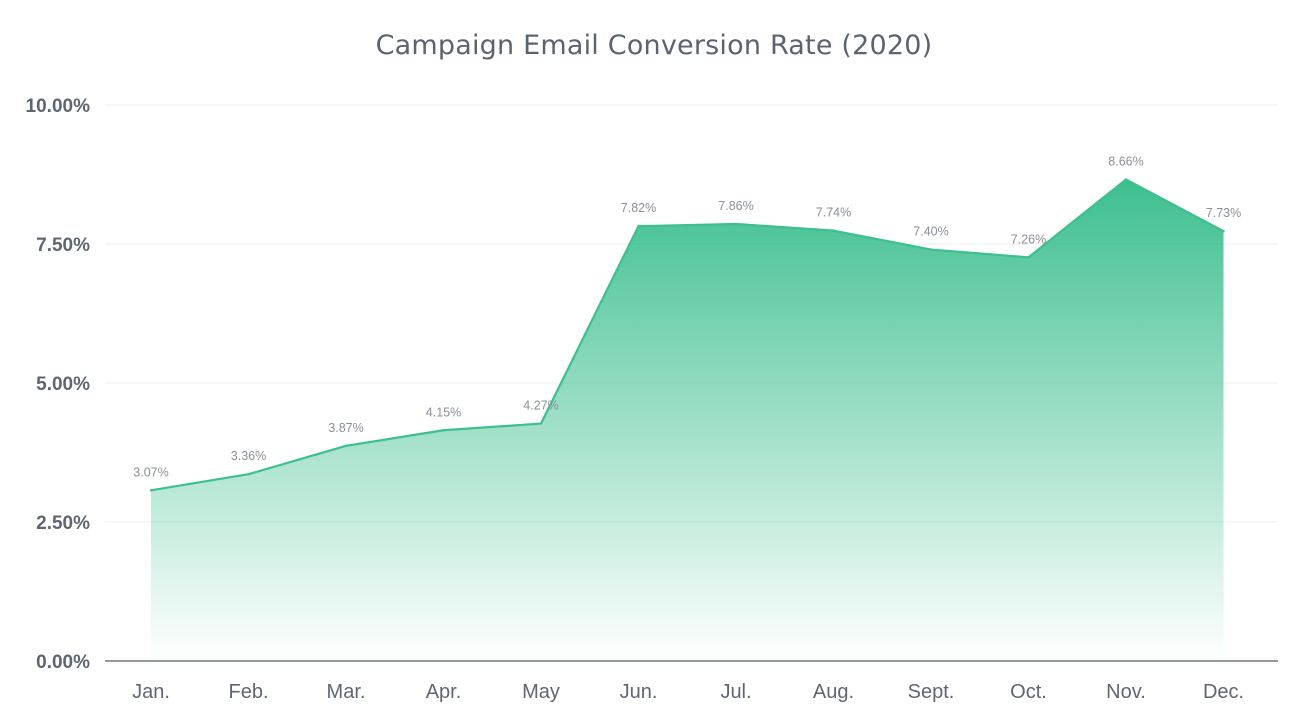 The width and height of the screenshot is (1308, 720). Describe the element at coordinates (639, 692) in the screenshot. I see `x-tick-label: Jun.` at that location.